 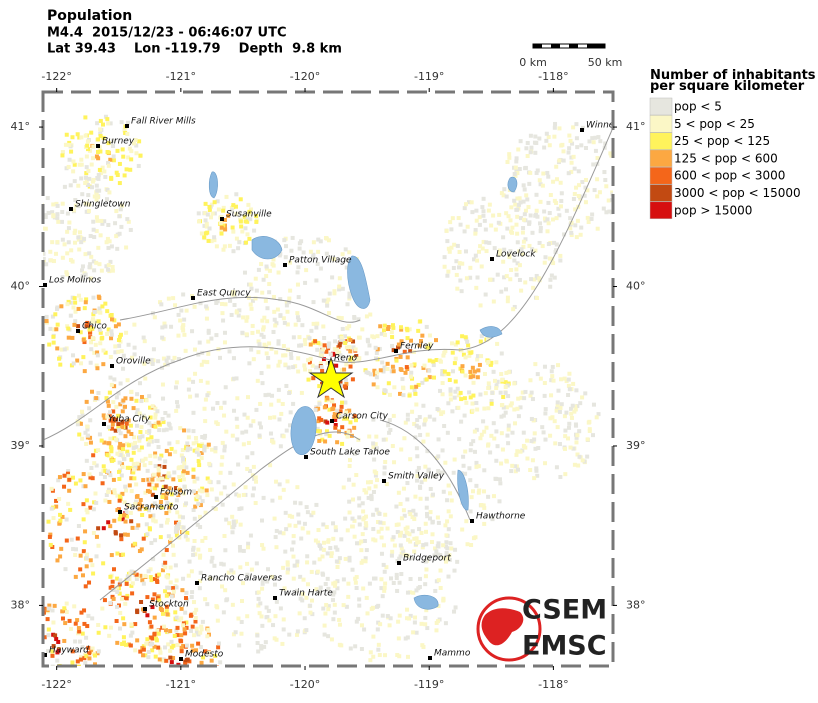 What do you see at coordinates (345, 359) in the screenshot?
I see `city-label: Reno` at bounding box center [345, 359].